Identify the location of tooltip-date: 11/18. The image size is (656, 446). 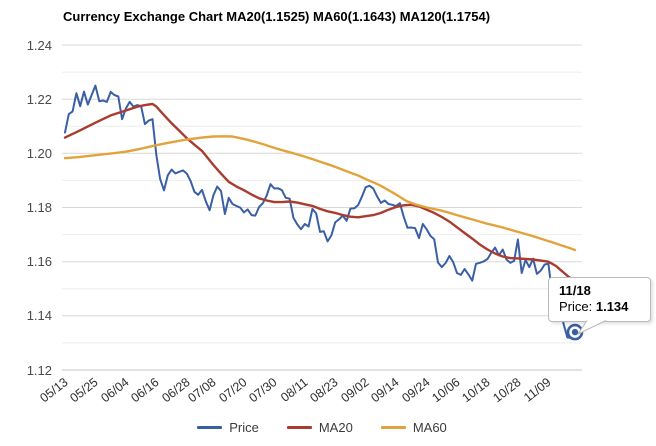
(575, 290).